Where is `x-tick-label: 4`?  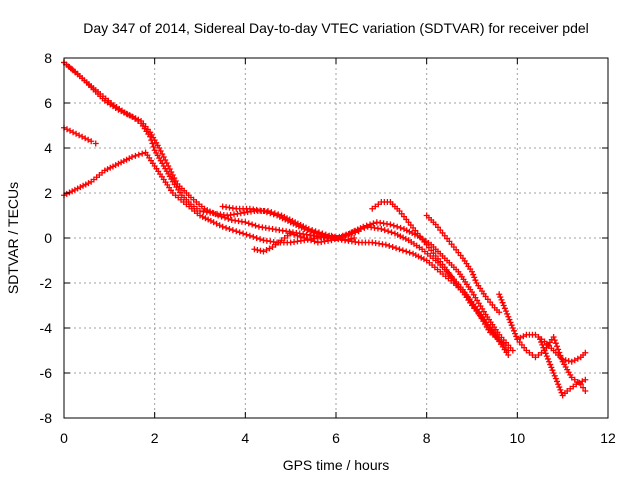
x-tick-label: 4 is located at coordinates (245, 438).